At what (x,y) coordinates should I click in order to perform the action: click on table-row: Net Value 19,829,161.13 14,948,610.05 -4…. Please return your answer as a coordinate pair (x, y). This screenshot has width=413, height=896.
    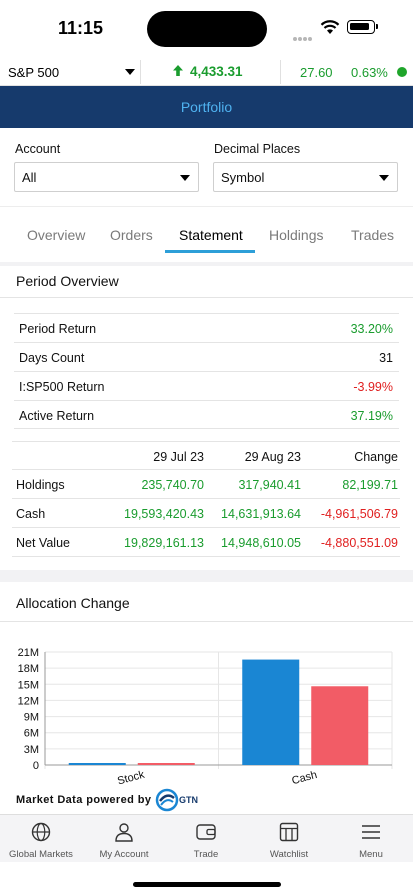
    Looking at the image, I should click on (206, 542).